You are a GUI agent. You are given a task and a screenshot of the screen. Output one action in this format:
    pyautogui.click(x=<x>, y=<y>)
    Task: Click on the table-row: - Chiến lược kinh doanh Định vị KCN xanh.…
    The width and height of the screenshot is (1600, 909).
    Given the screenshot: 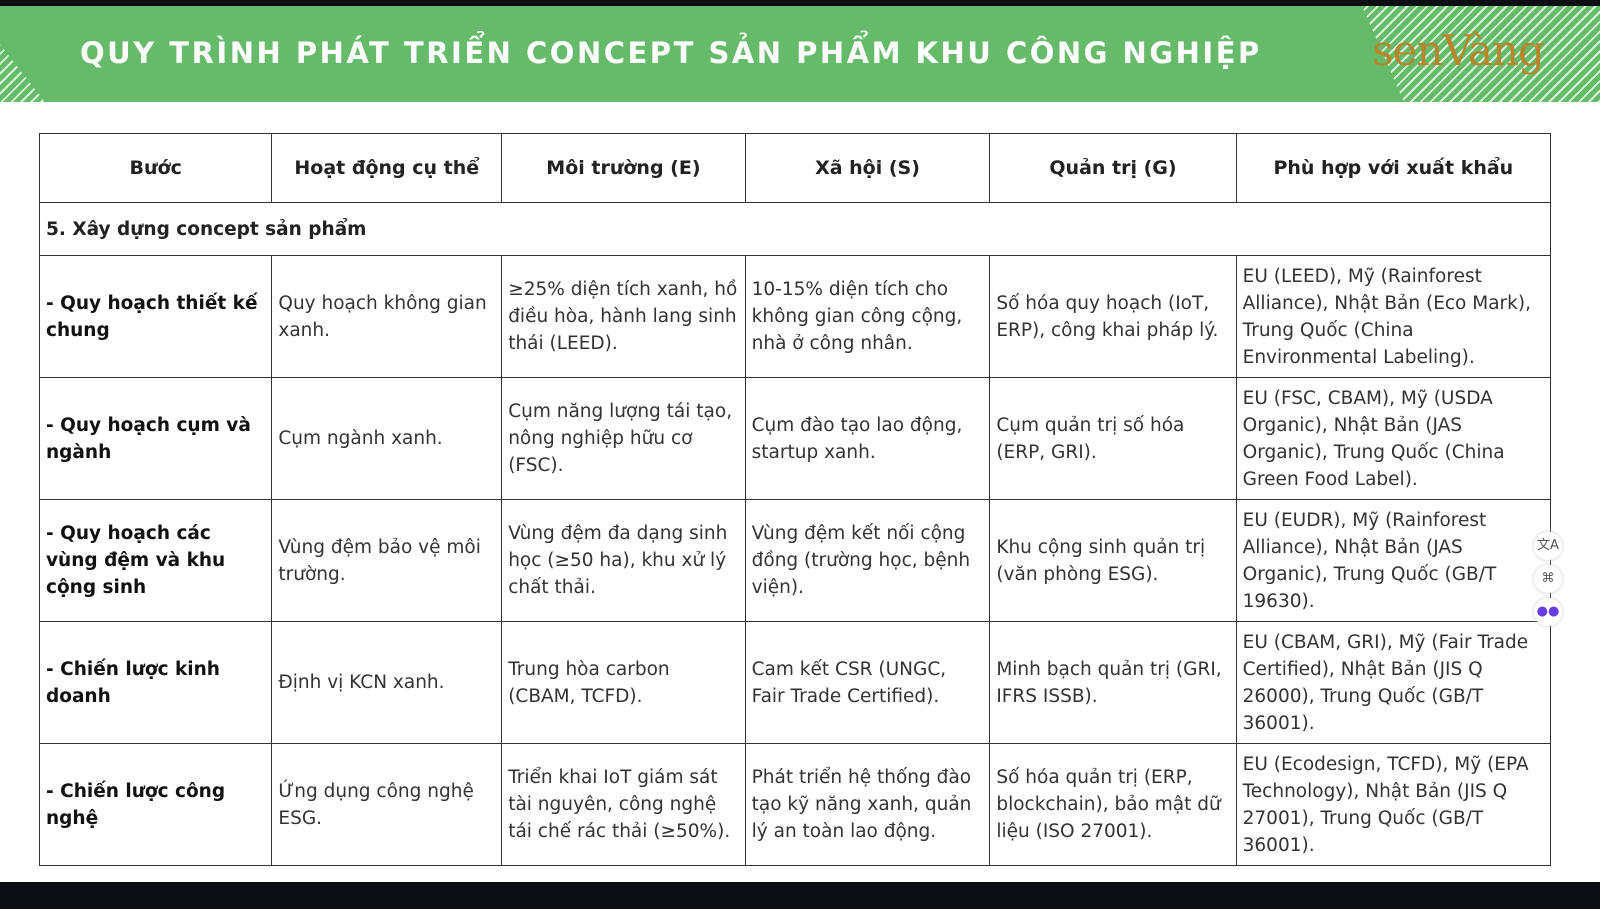 What is the action you would take?
    pyautogui.click(x=795, y=682)
    